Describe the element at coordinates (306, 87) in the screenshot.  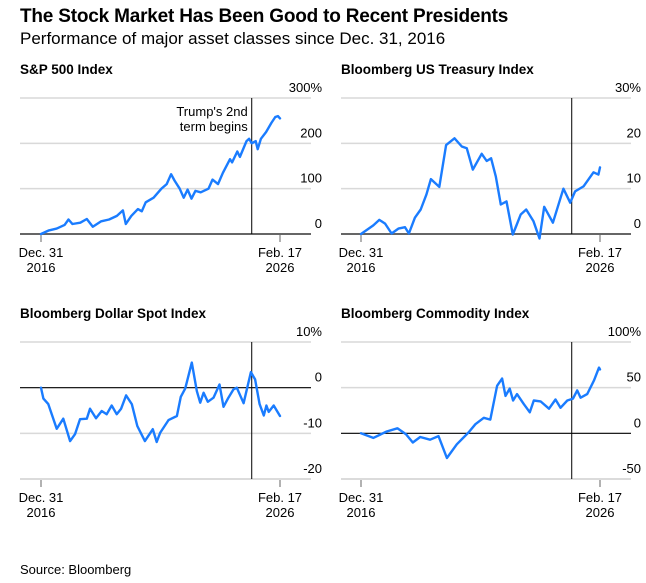
I see `y-tick-label: 300%` at that location.